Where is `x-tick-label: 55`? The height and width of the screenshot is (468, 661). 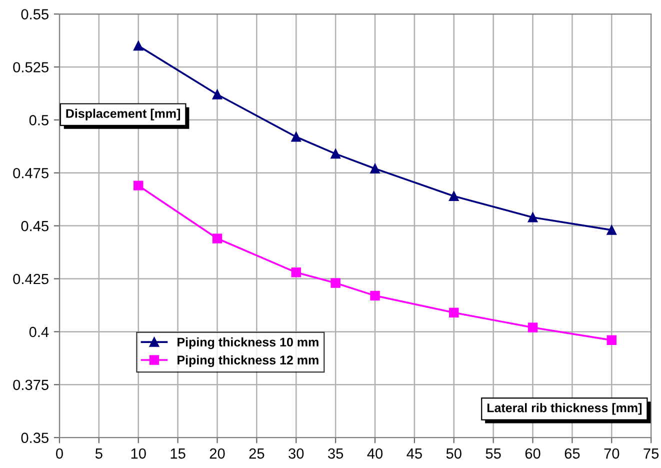 x-tick-label: 55 is located at coordinates (493, 453).